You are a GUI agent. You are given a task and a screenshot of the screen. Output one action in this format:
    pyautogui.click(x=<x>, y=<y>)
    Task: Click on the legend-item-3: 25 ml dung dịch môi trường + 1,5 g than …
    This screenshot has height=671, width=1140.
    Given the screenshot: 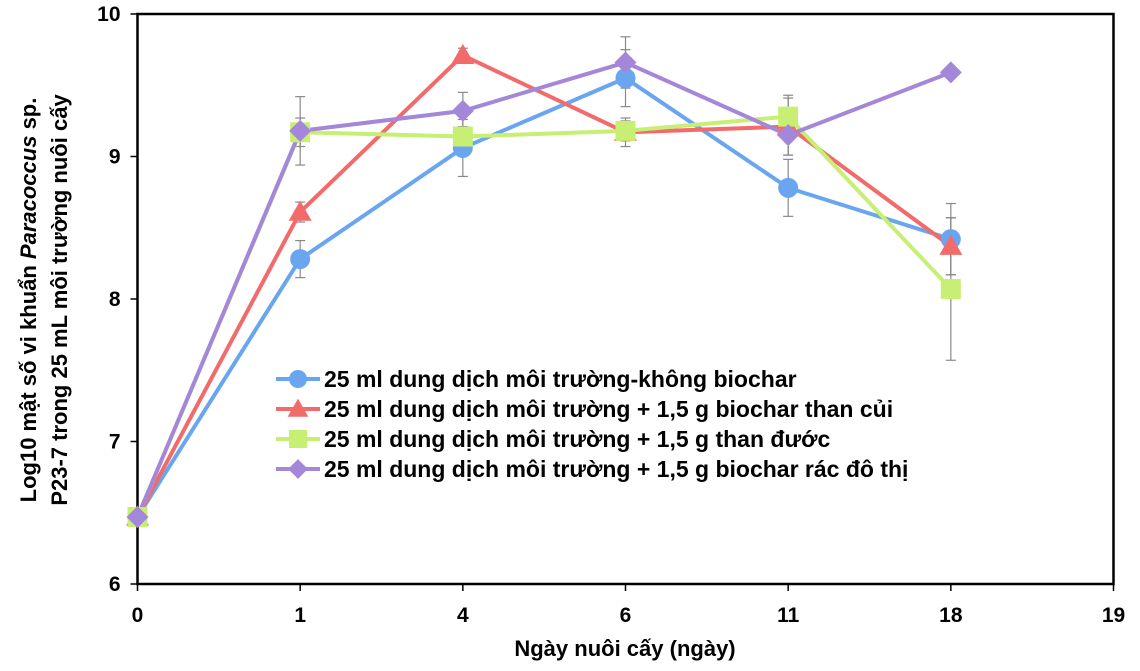 What is the action you would take?
    pyautogui.click(x=553, y=439)
    